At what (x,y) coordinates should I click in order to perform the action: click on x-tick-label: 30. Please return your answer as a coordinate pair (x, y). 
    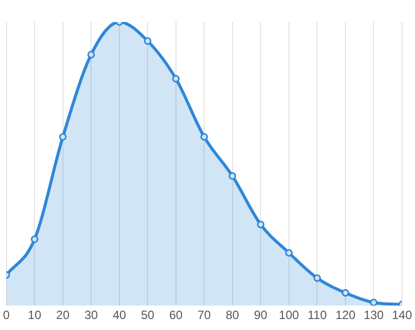
    Looking at the image, I should click on (91, 315).